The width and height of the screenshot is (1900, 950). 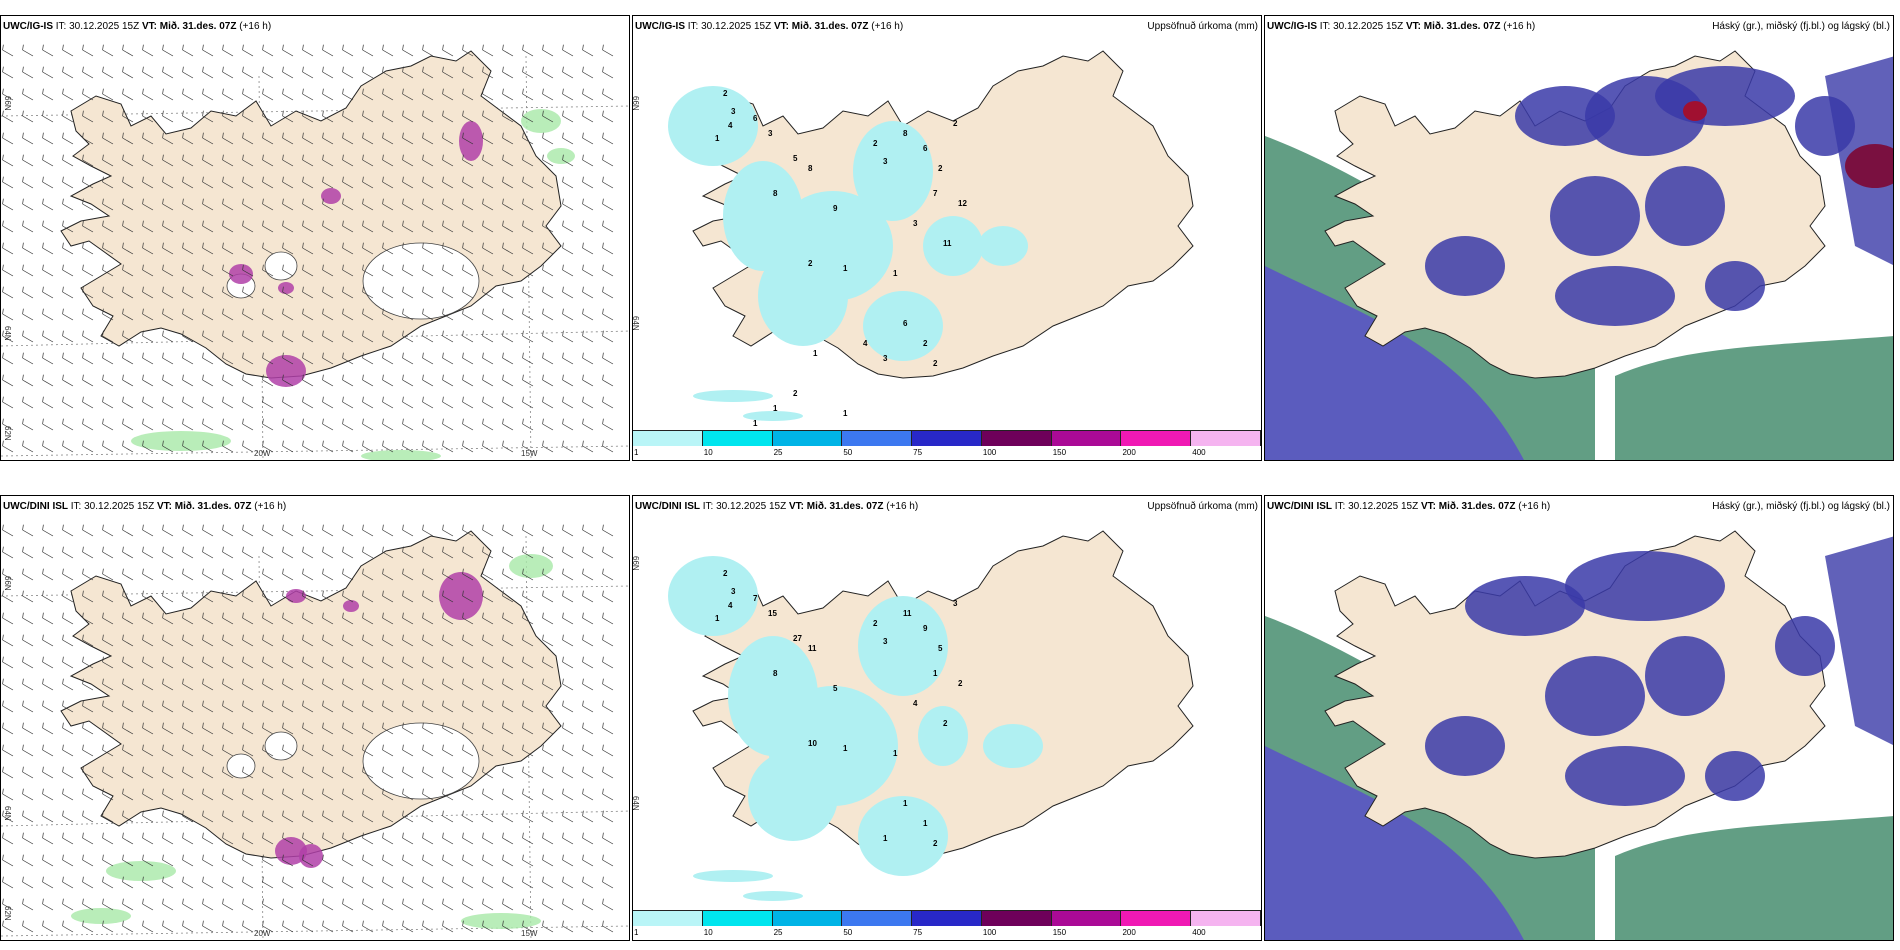 I want to click on precip-value: 1, so click(x=845, y=268).